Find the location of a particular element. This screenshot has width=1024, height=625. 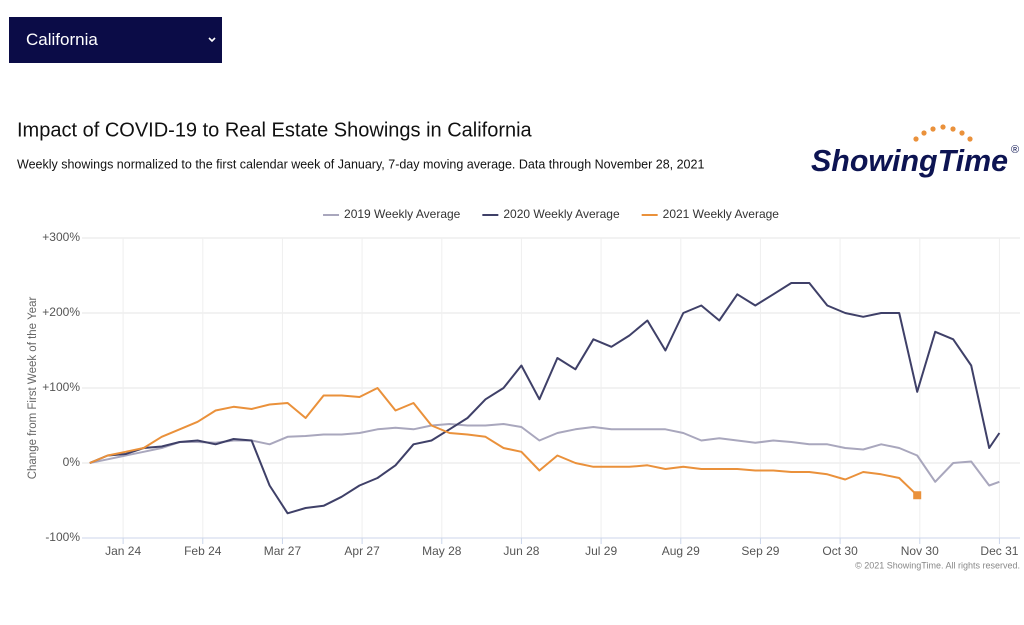

x-tick-label: Jun 28 is located at coordinates (521, 551).